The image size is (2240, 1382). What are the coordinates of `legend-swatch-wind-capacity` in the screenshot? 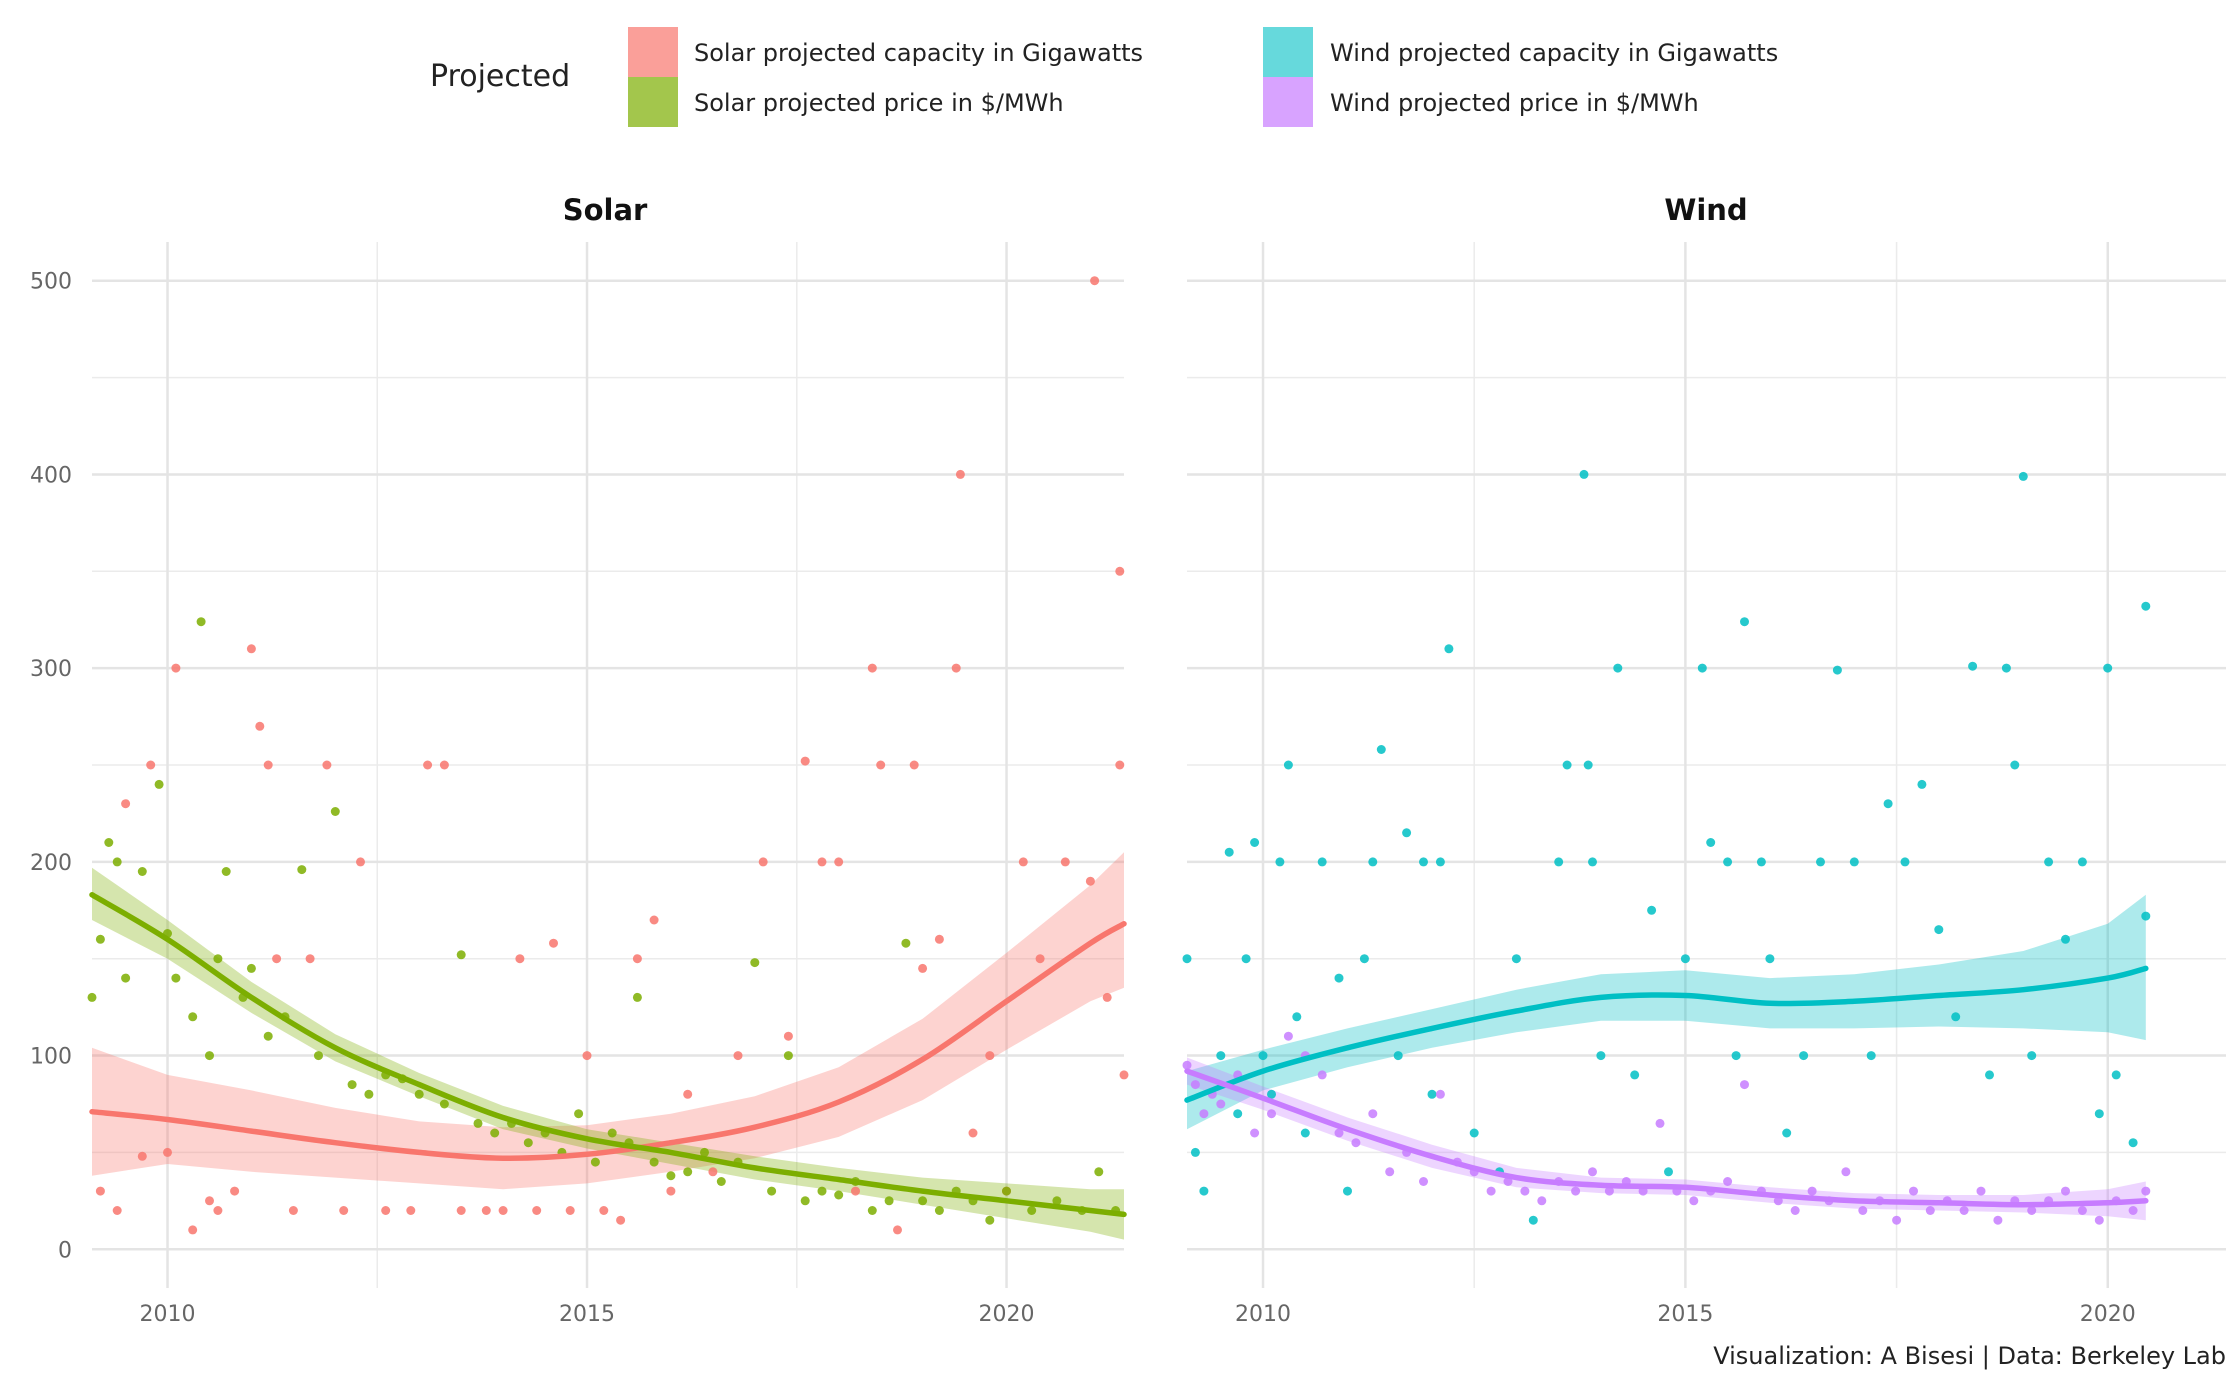 It's located at (1288, 52).